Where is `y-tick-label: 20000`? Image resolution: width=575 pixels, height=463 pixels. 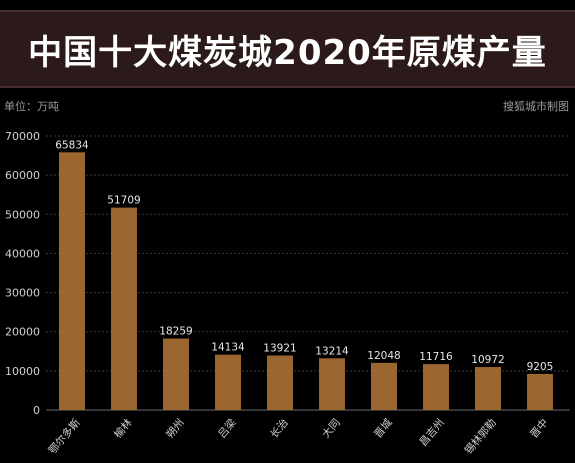
y-tick-label: 20000 is located at coordinates (22, 332).